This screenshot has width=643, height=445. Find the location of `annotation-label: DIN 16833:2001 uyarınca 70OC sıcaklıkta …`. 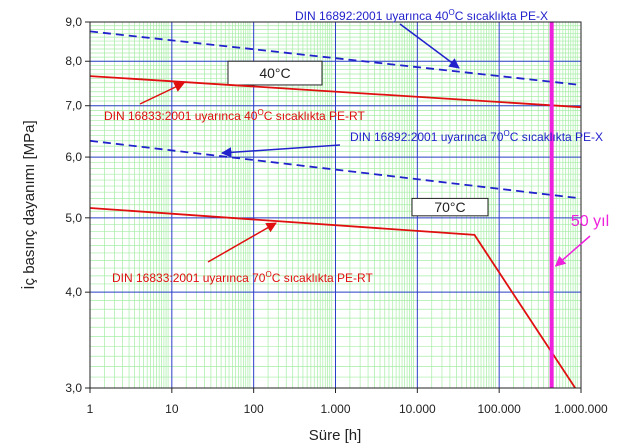

annotation-label: DIN 16833:2001 uyarınca 70OC sıcaklıkta … is located at coordinates (242, 277).